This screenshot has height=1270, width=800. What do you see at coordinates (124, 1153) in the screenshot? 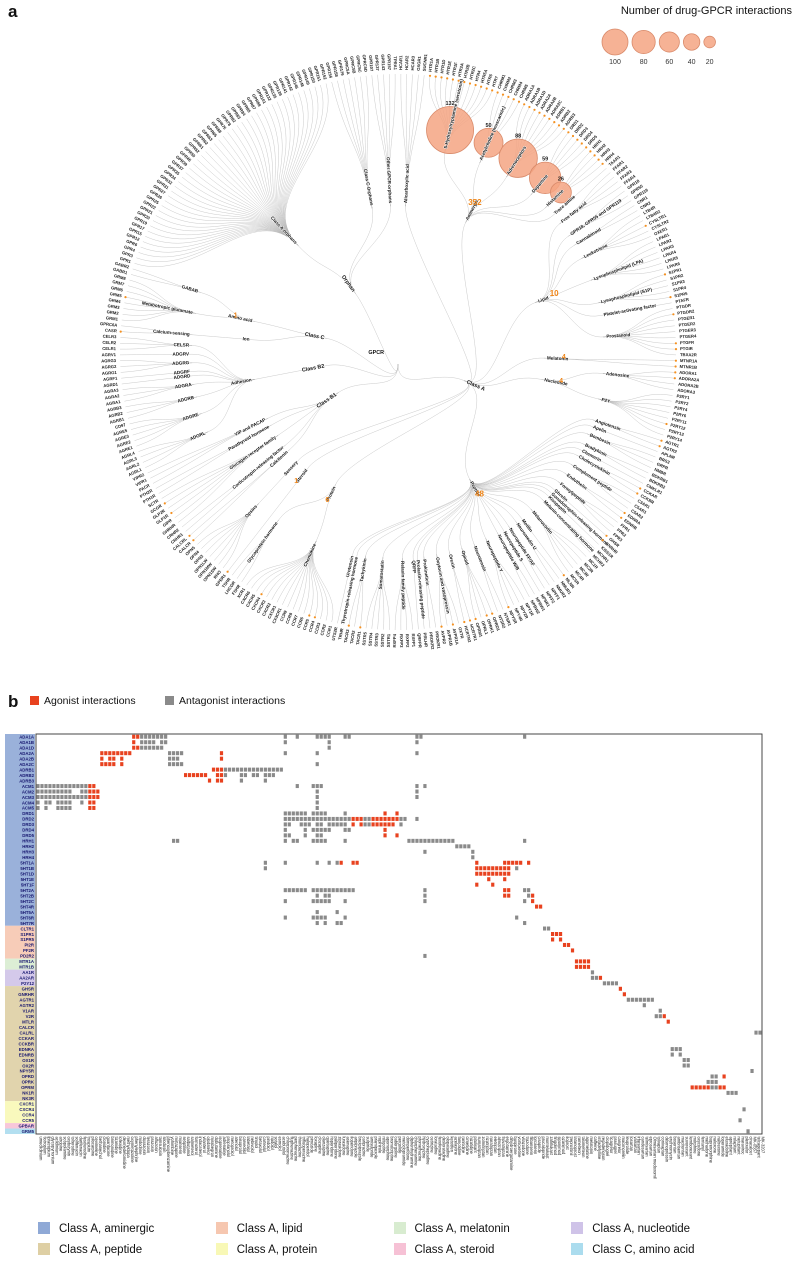
I see `col-label: dexmedetomidine` at bounding box center [124, 1153].